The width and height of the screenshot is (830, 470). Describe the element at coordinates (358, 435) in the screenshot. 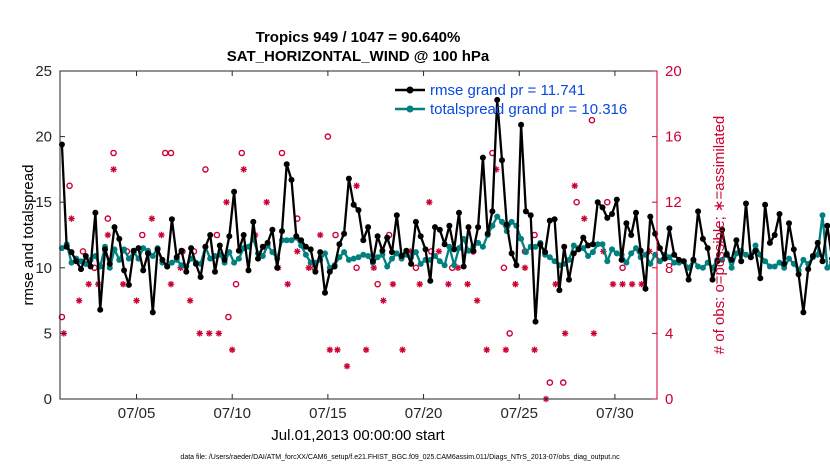

I see `x-axis-label: Jul.01,2013 00:00:00 start` at that location.